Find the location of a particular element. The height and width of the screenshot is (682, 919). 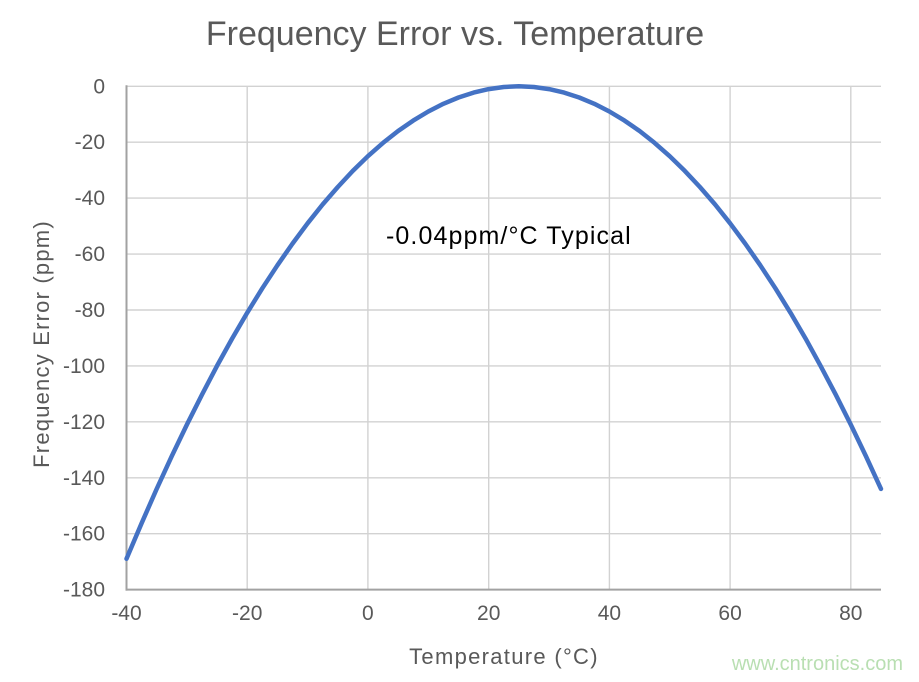

svg-text: -180 is located at coordinates (84, 590).